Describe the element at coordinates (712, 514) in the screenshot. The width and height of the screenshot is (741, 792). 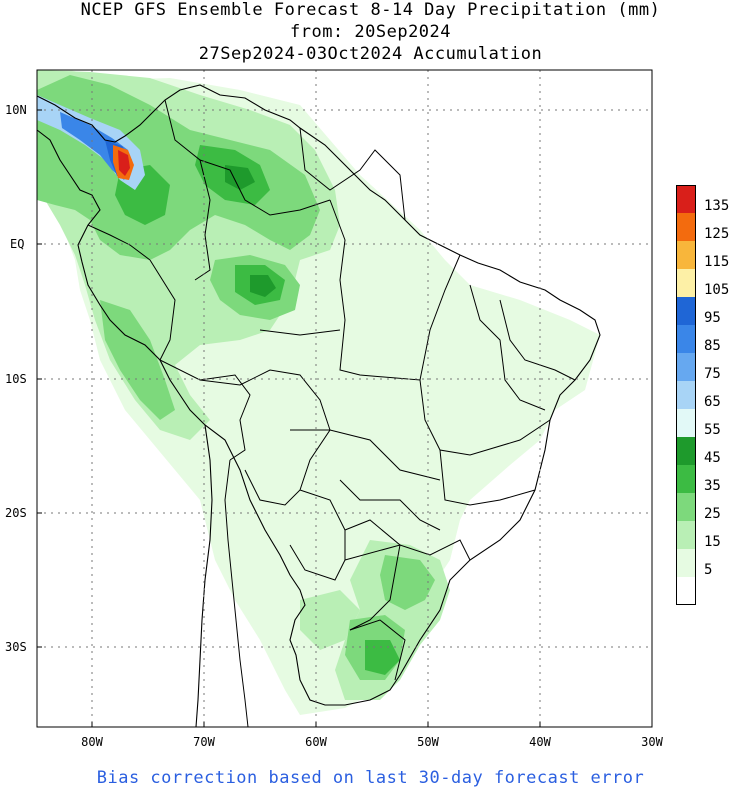
I see `legend-label: 25` at that location.